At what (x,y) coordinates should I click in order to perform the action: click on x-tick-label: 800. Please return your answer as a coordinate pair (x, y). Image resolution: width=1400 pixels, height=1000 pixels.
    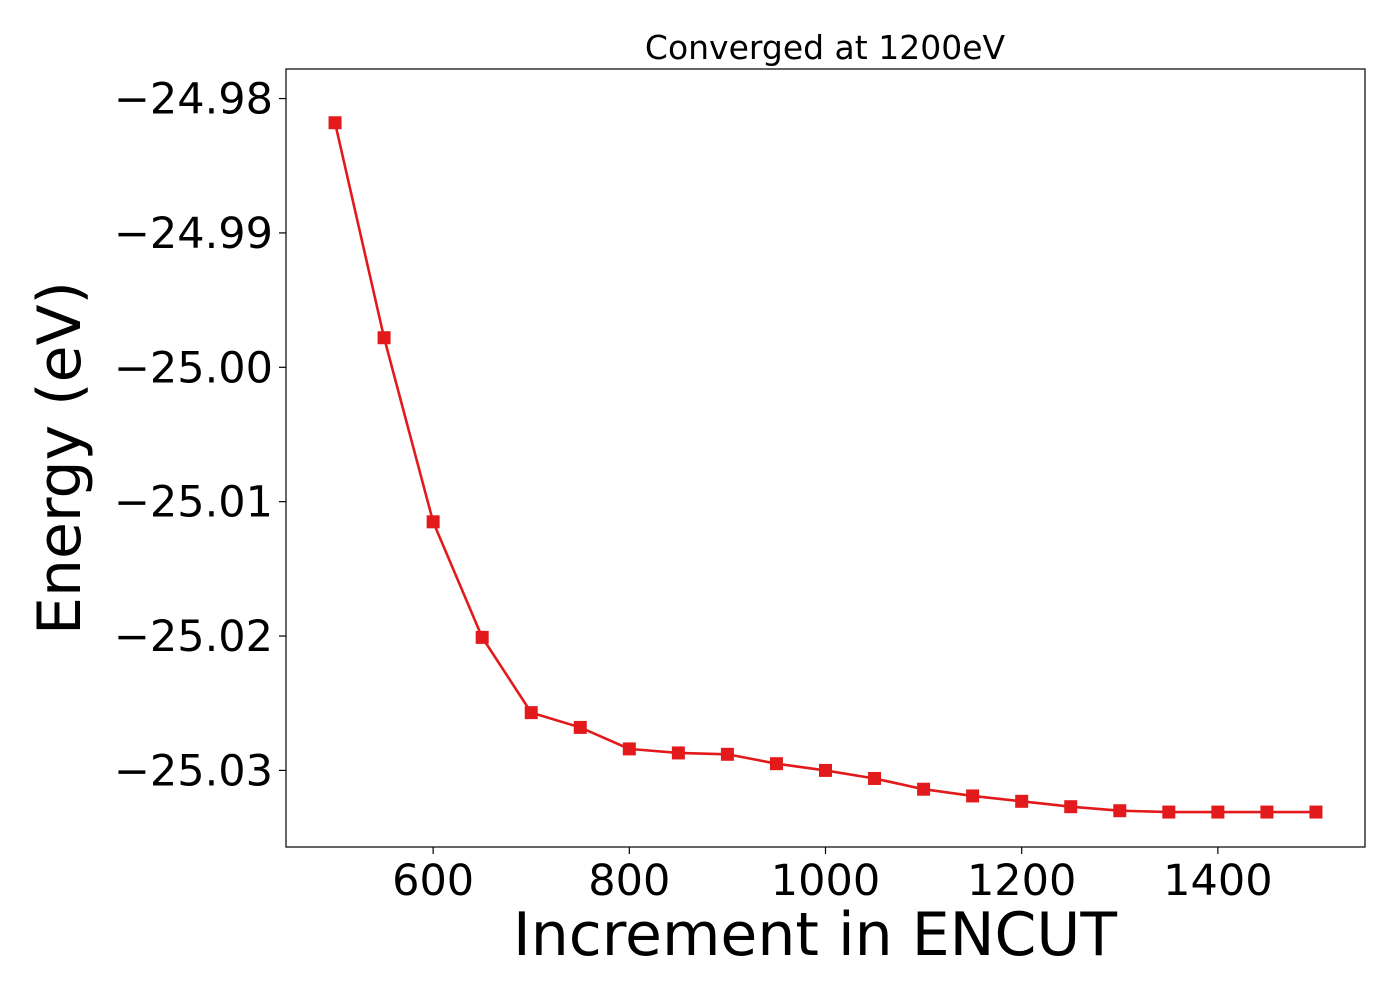
    Looking at the image, I should click on (629, 881).